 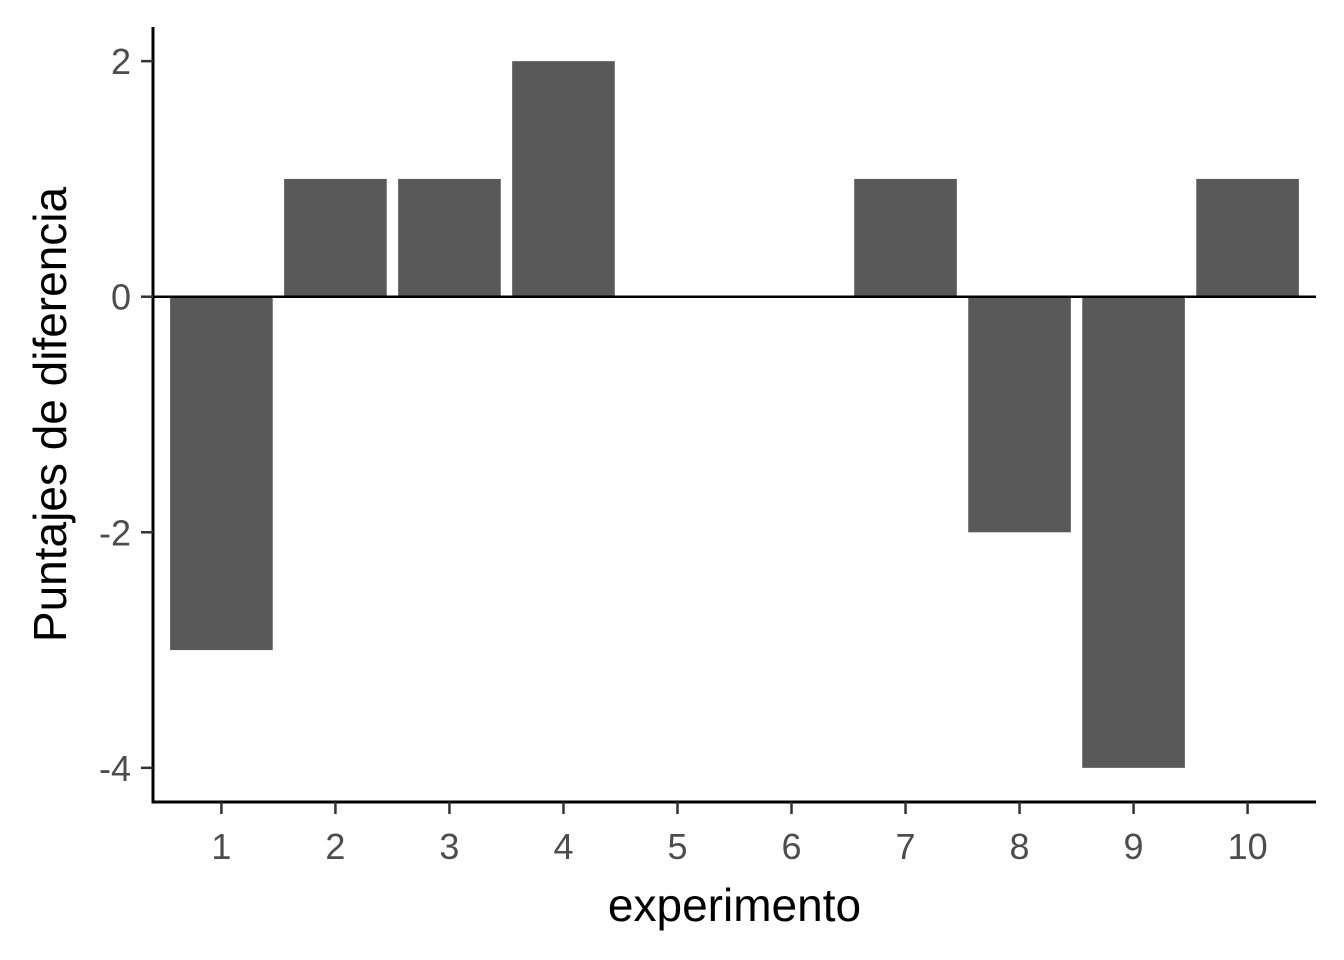 I want to click on x-ticks-group: 1 2 3 4 5 6 7 8 9 10, so click(x=739, y=834).